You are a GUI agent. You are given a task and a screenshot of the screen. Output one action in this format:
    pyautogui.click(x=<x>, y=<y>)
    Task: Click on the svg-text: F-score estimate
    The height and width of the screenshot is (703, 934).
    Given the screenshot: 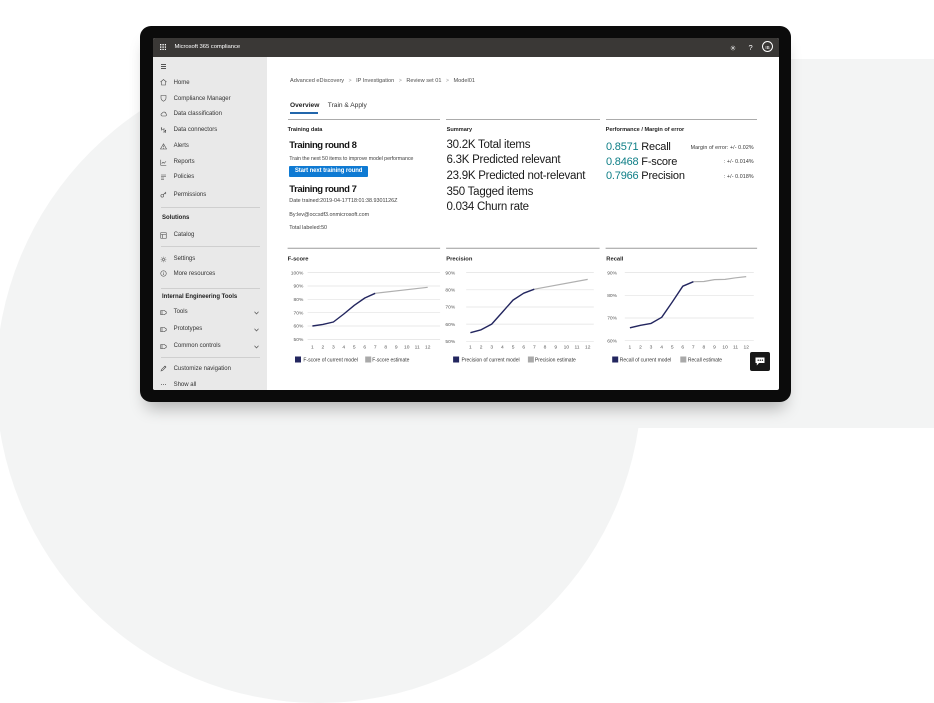 What is the action you would take?
    pyautogui.click(x=390, y=360)
    